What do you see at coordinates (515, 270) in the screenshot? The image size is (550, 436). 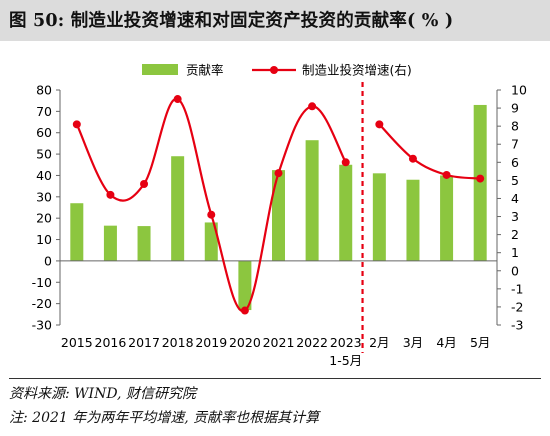 I see `right-tick-label: 0` at bounding box center [515, 270].